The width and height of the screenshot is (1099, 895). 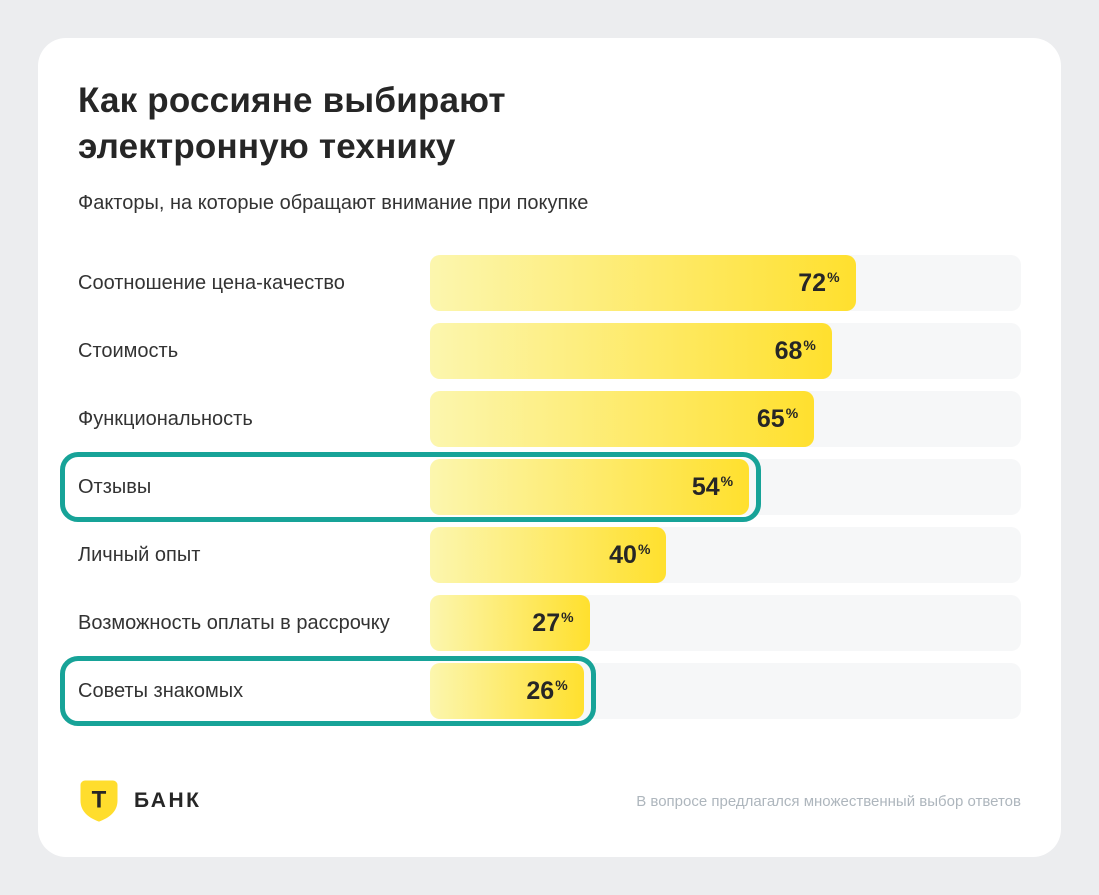 I want to click on bar-track: 65%, so click(x=725, y=419).